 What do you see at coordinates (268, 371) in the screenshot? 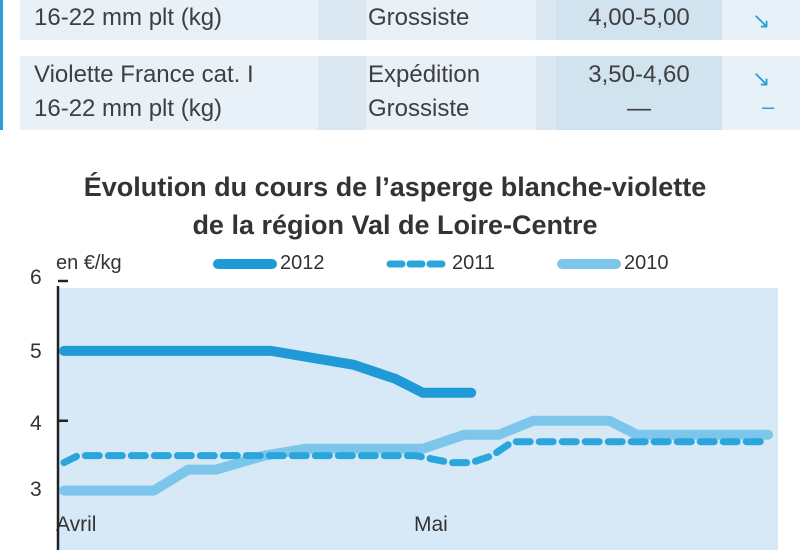
I see `series-line-2012` at bounding box center [268, 371].